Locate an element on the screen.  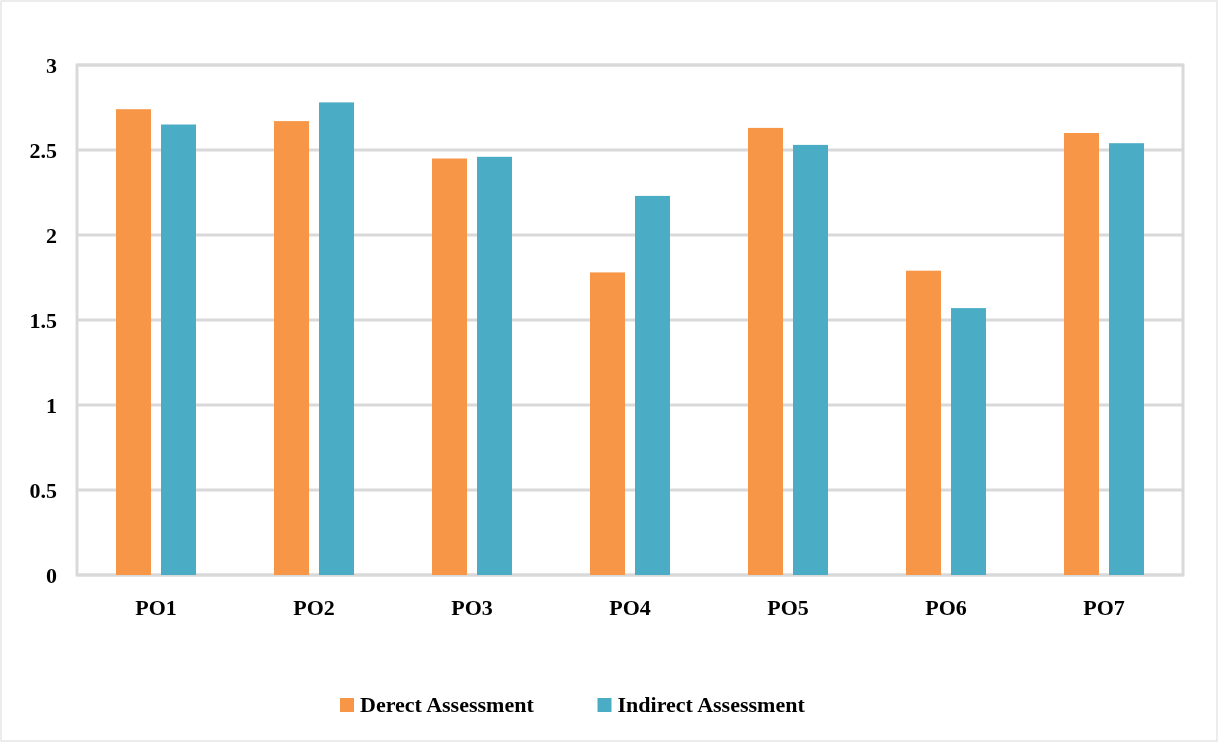
legend-label: Indirect Assessment is located at coordinates (711, 704).